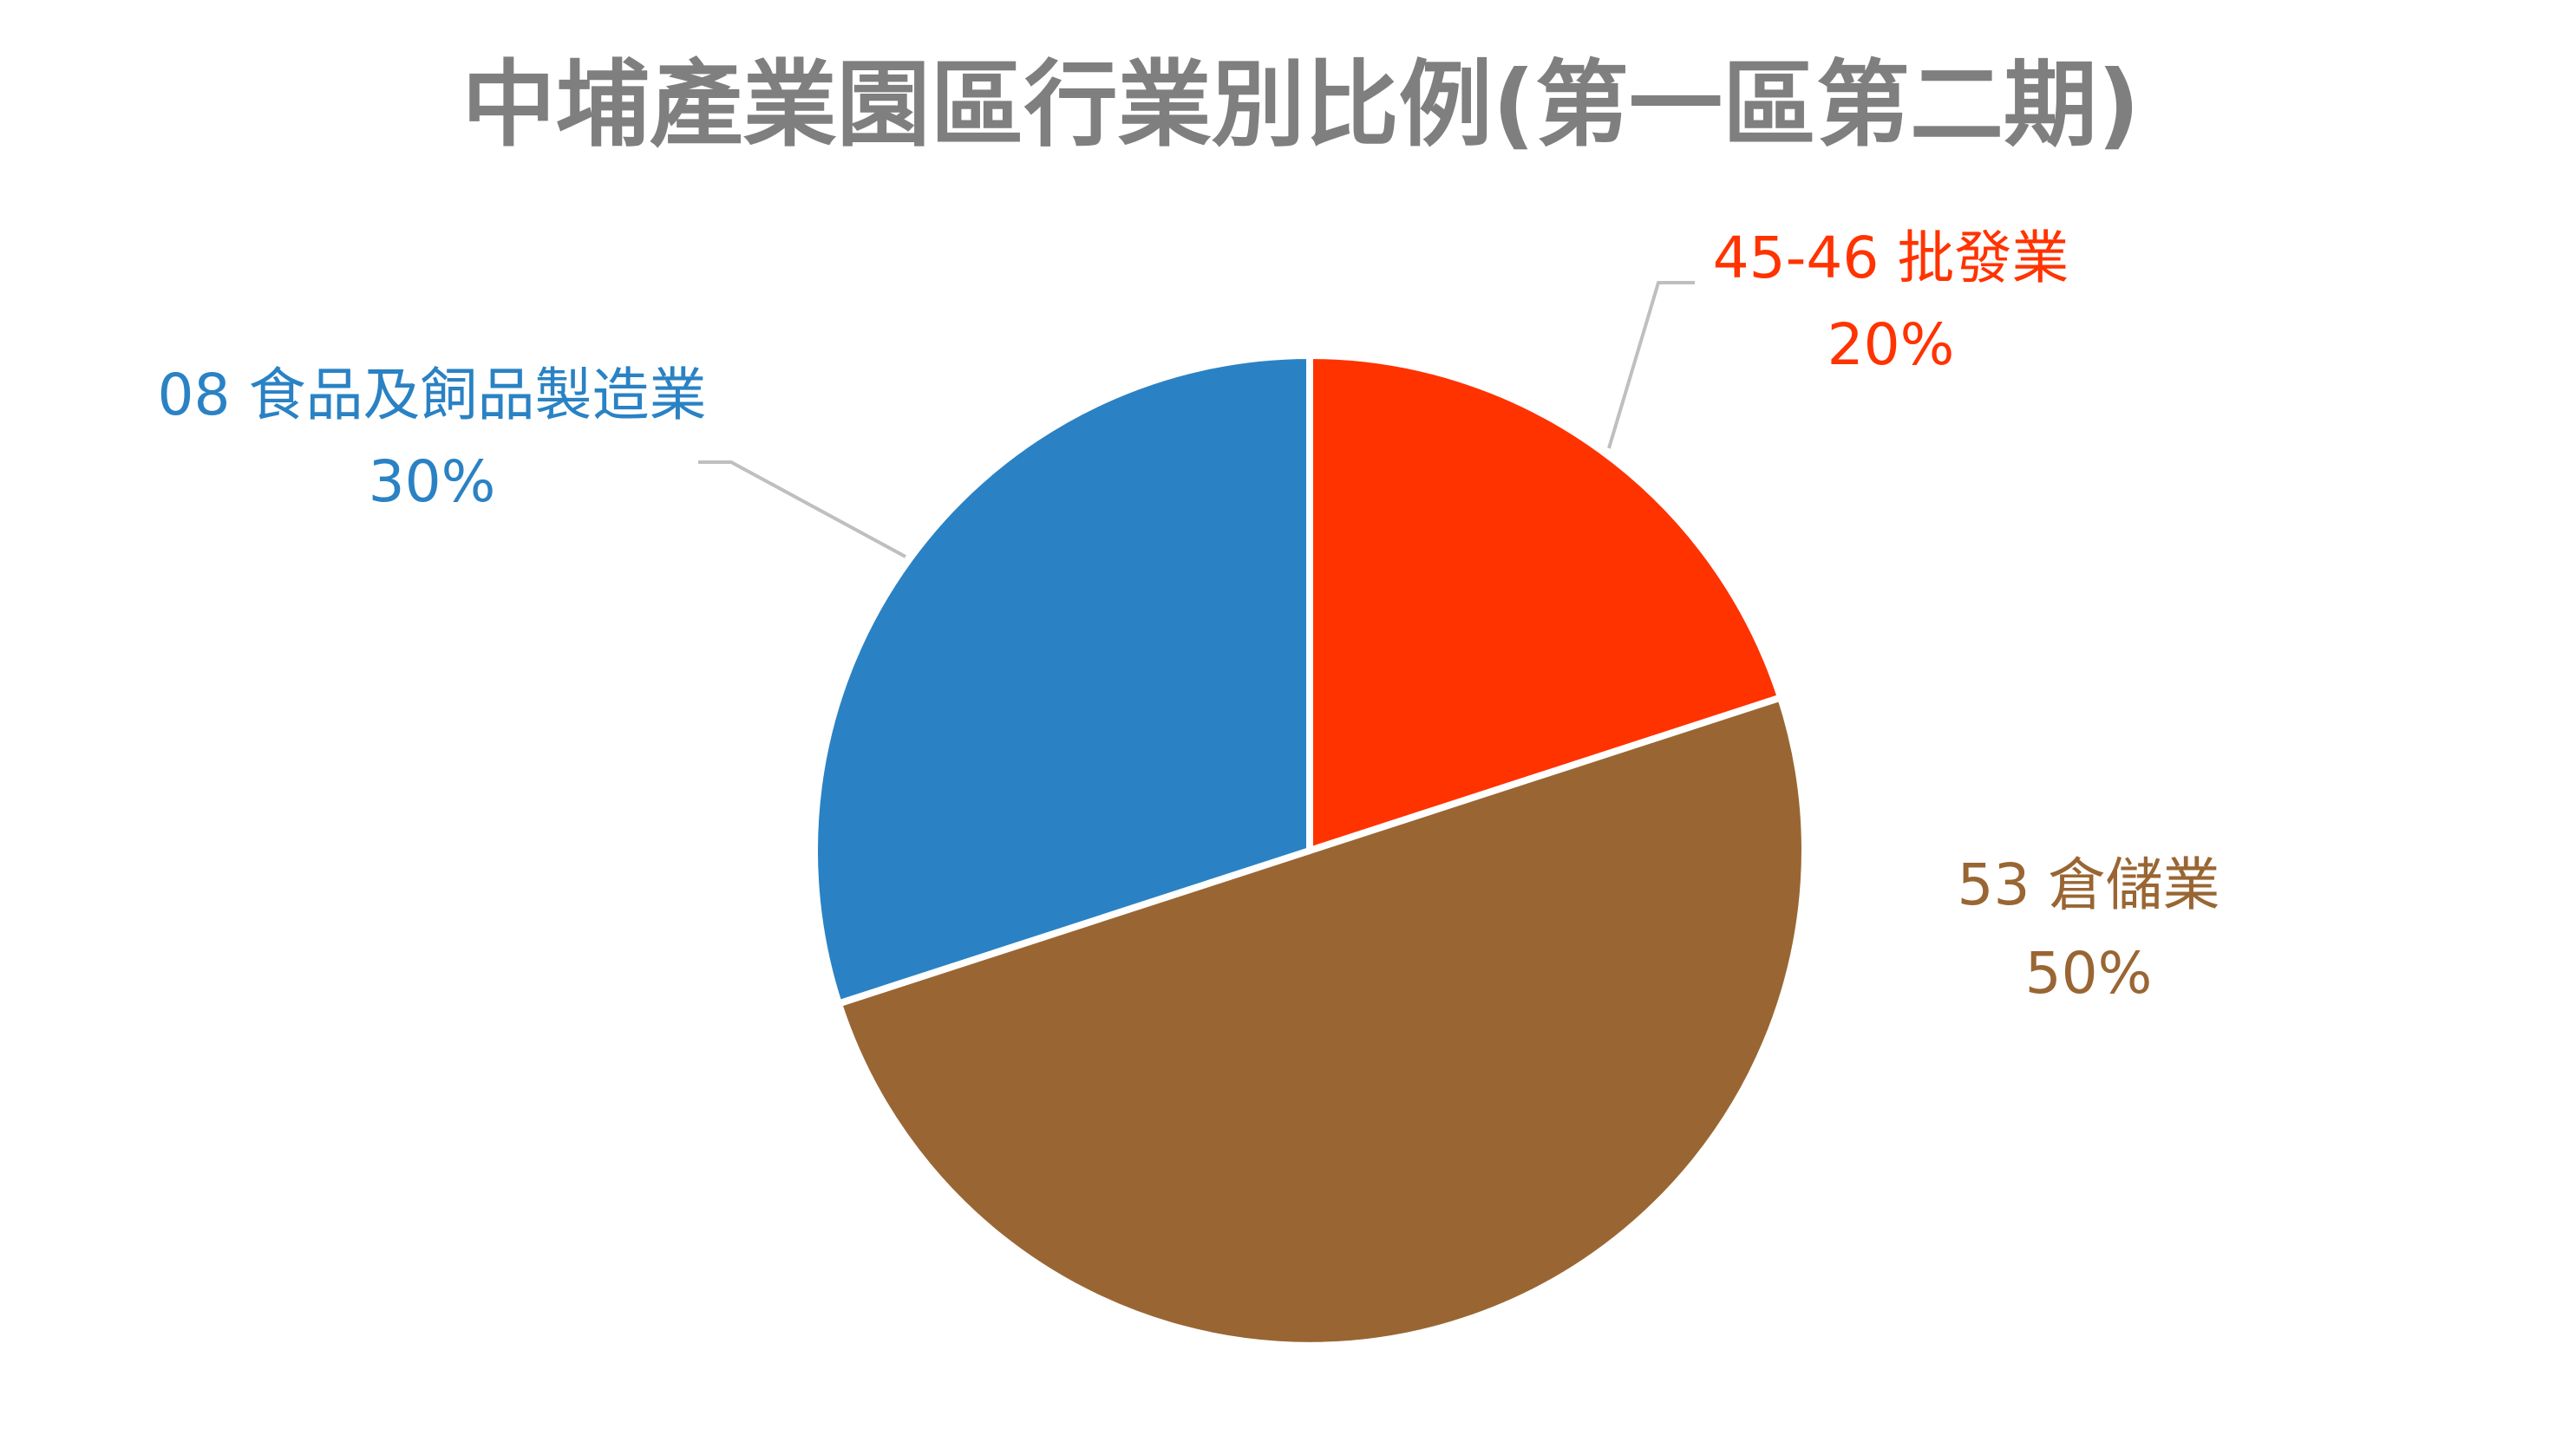  I want to click on data-label-value: 30%, so click(432, 481).